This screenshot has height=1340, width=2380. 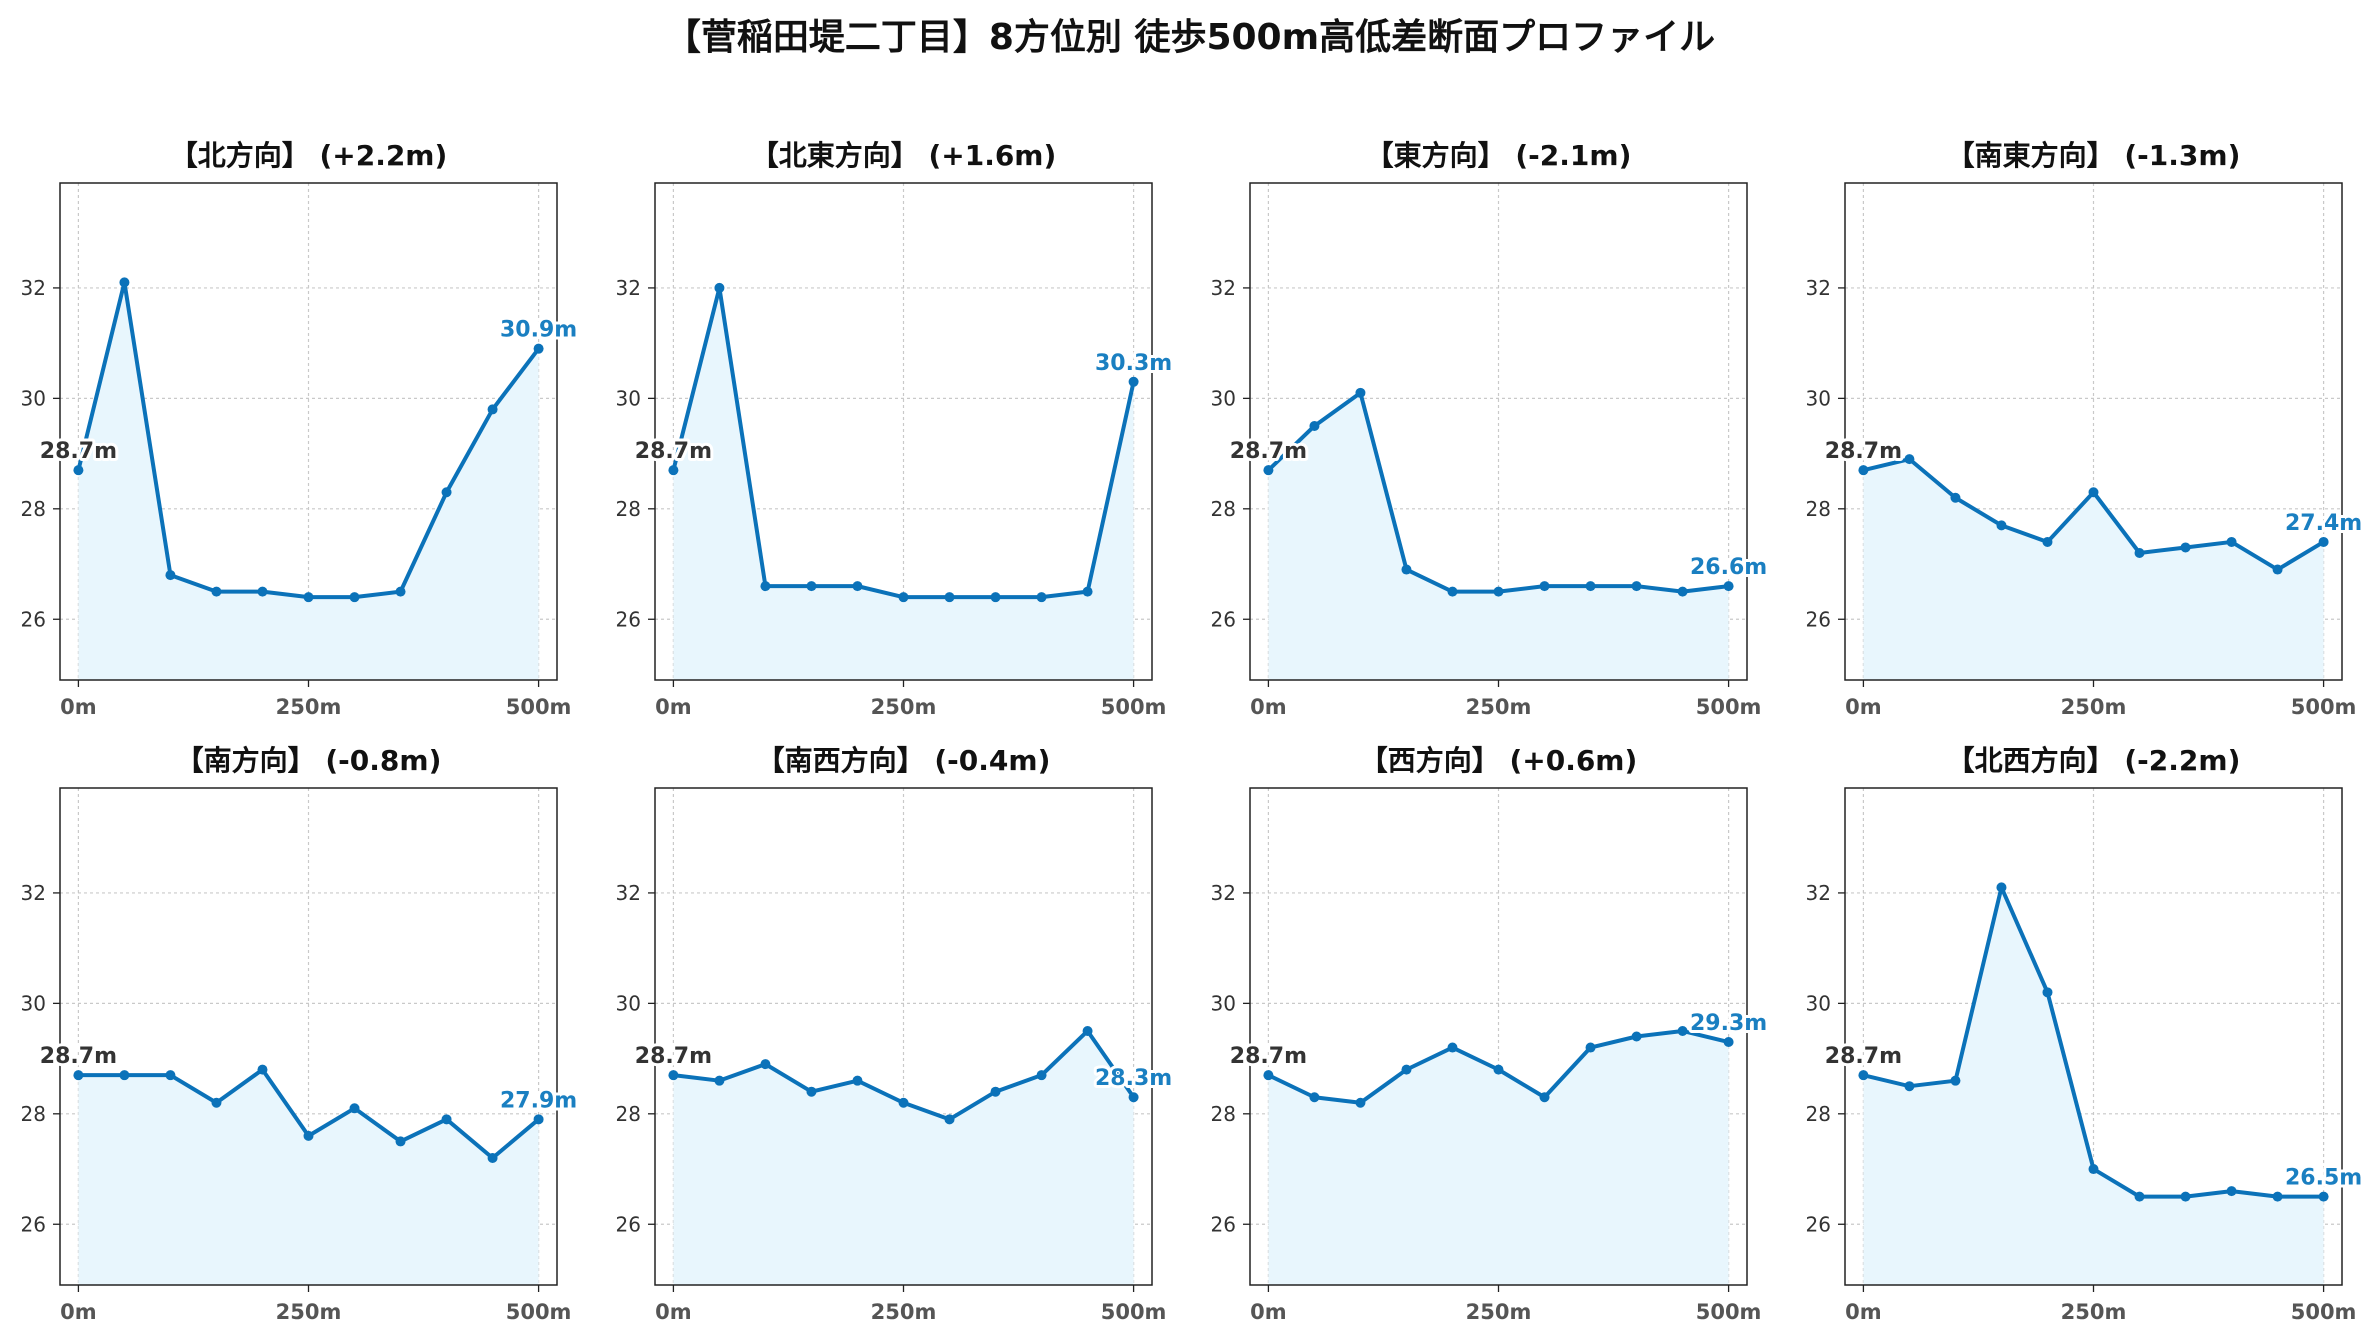 I want to click on end-elevation-label-halo: 28.3m, so click(x=1133, y=1078).